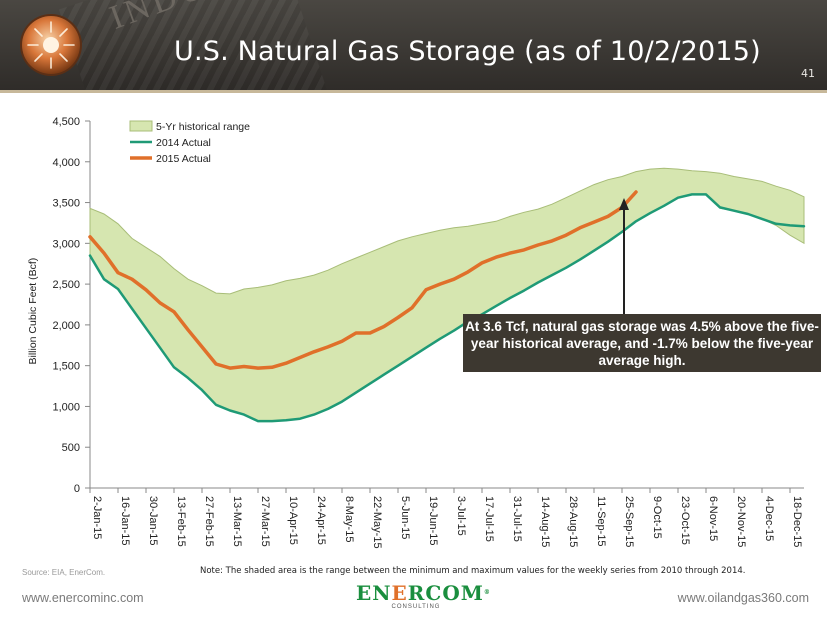  I want to click on x-tick-label: 9-Oct-15, so click(657, 517).